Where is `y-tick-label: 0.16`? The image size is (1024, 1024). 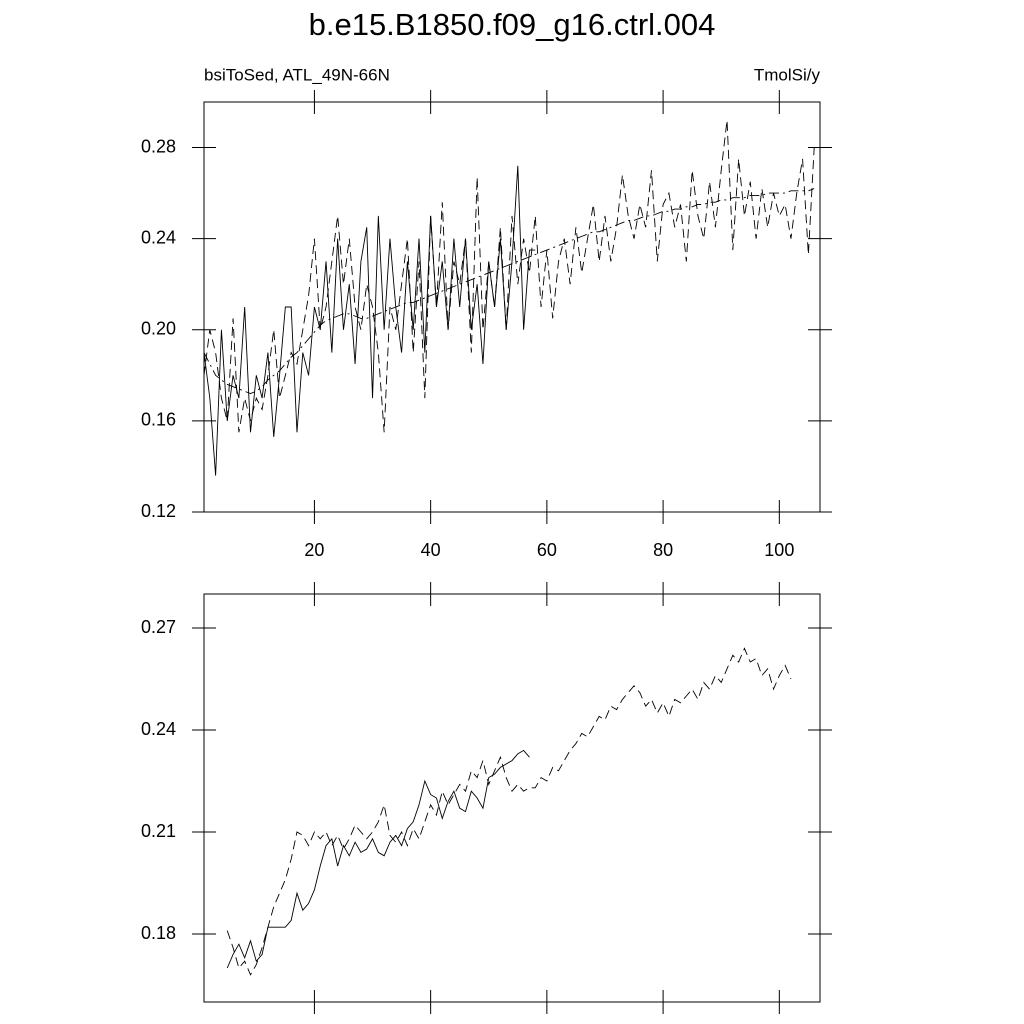
y-tick-label: 0.16 is located at coordinates (158, 420).